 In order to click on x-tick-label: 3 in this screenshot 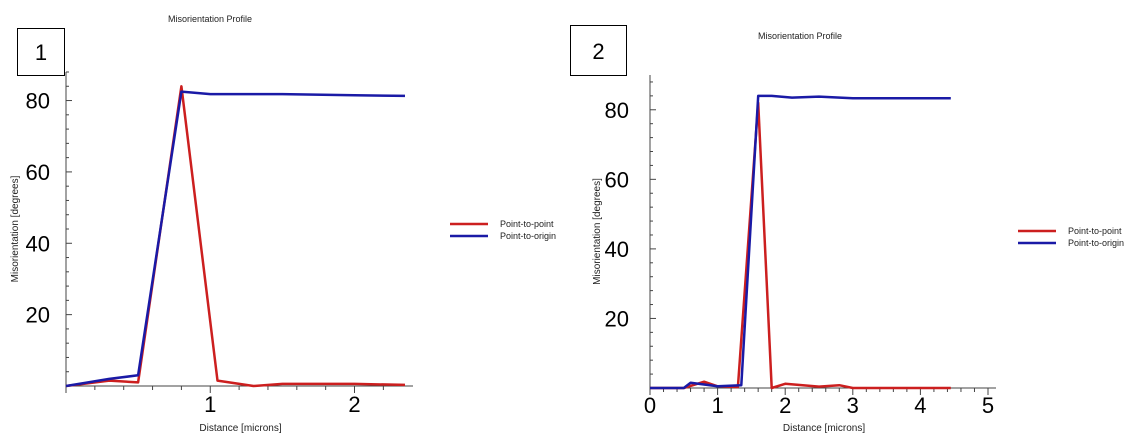, I will do `click(853, 405)`.